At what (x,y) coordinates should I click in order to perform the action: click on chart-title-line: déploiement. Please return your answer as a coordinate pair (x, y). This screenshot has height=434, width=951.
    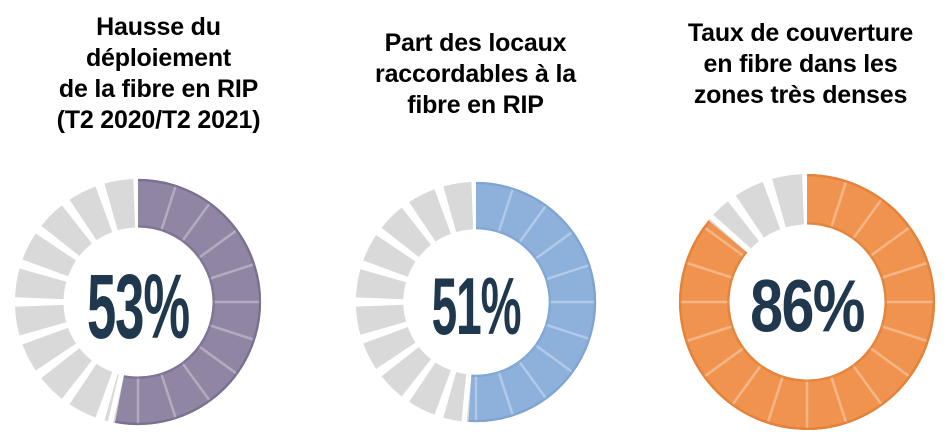
    Looking at the image, I should click on (158, 58).